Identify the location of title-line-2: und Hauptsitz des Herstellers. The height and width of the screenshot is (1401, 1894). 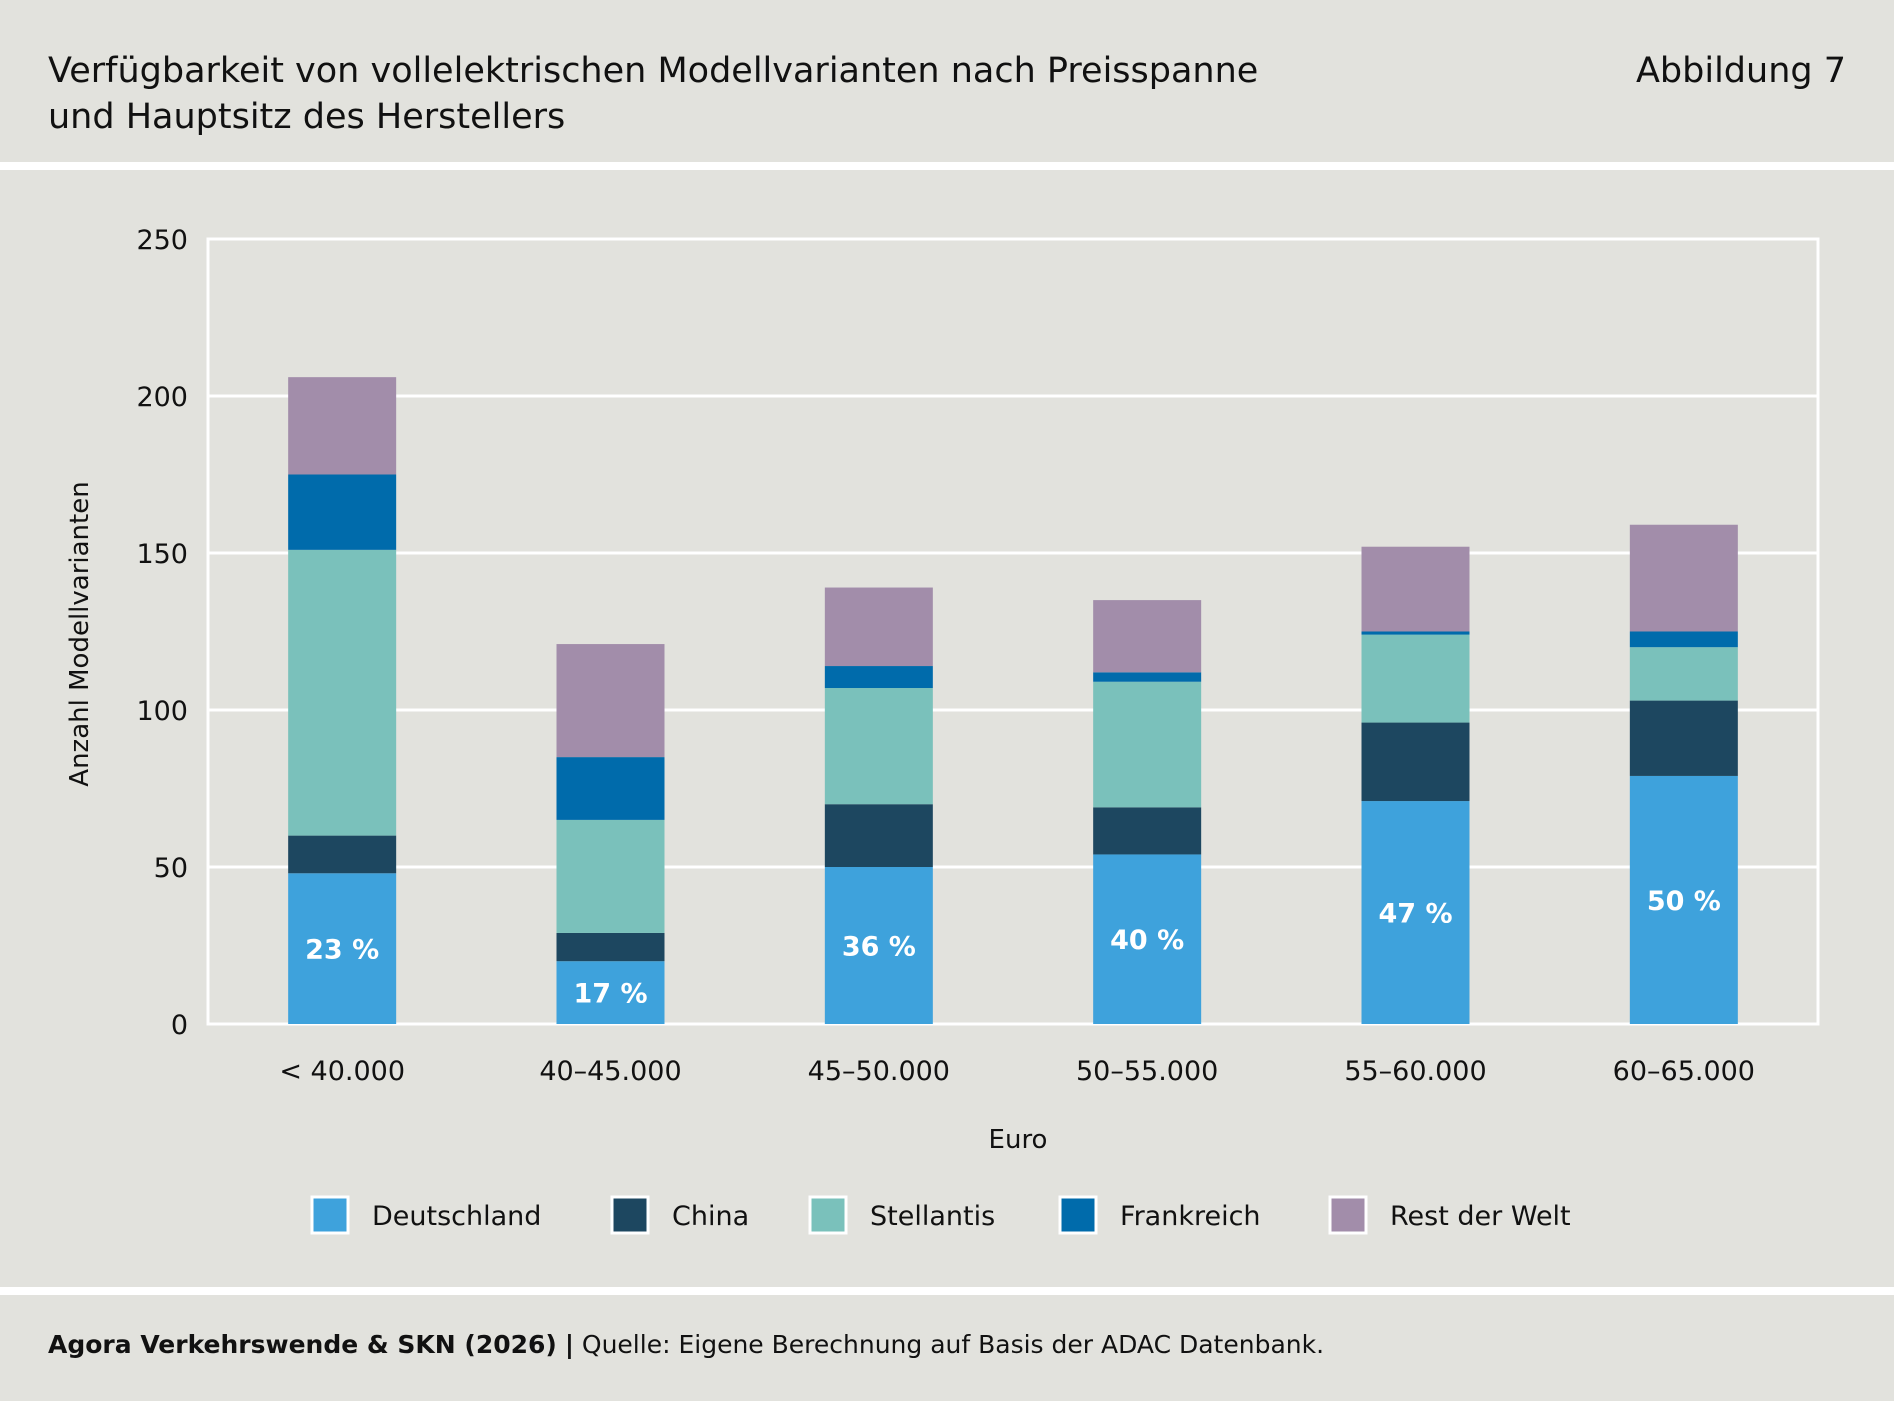
(307, 117).